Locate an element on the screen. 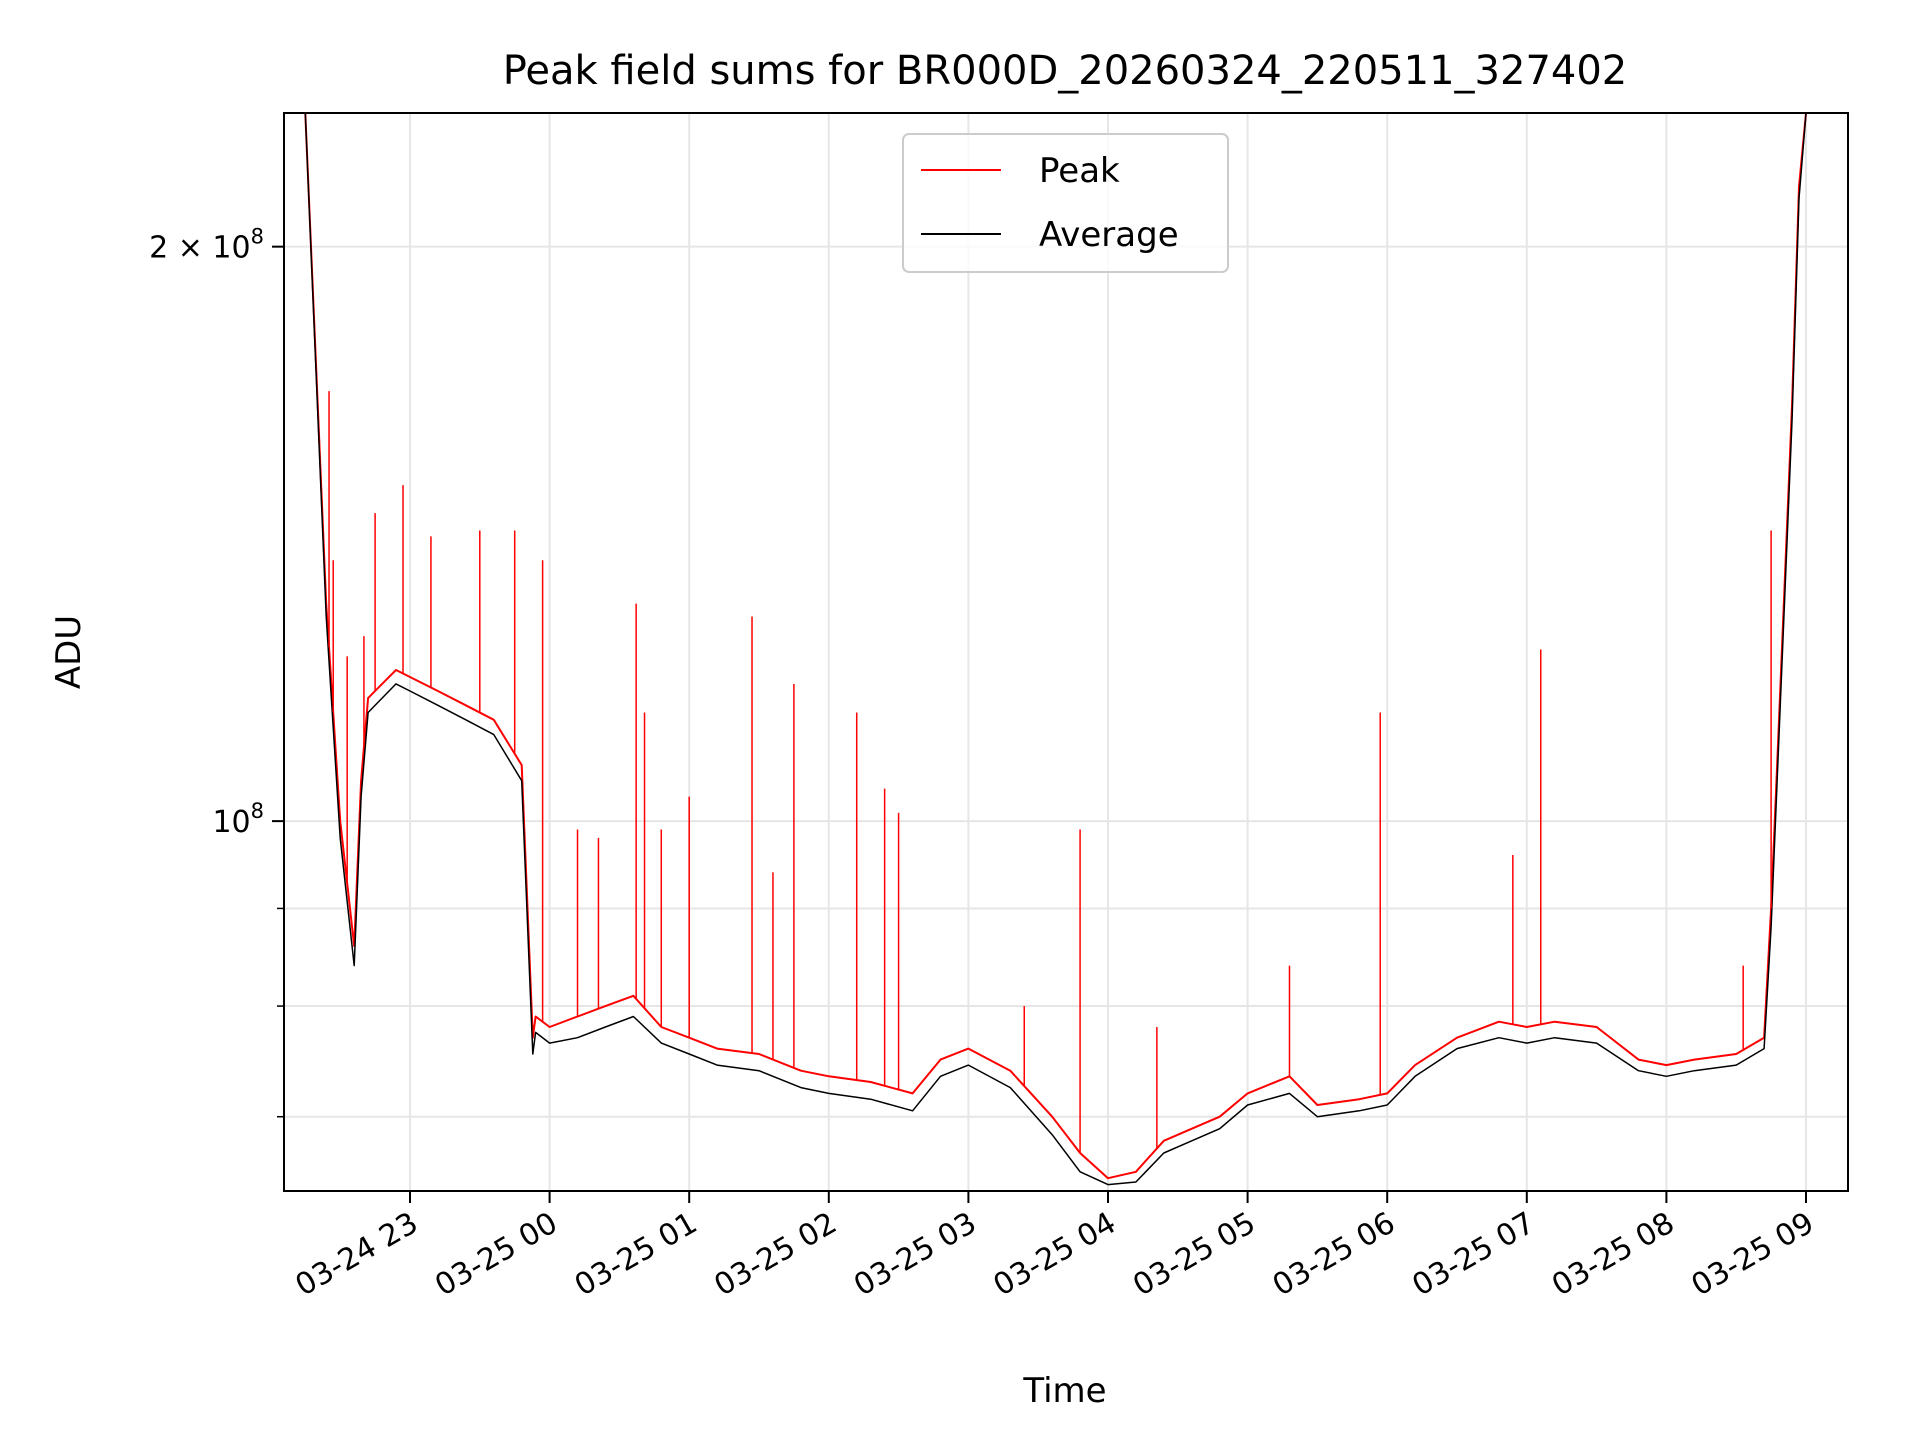  legend-label-peak: Peak is located at coordinates (1079, 171).